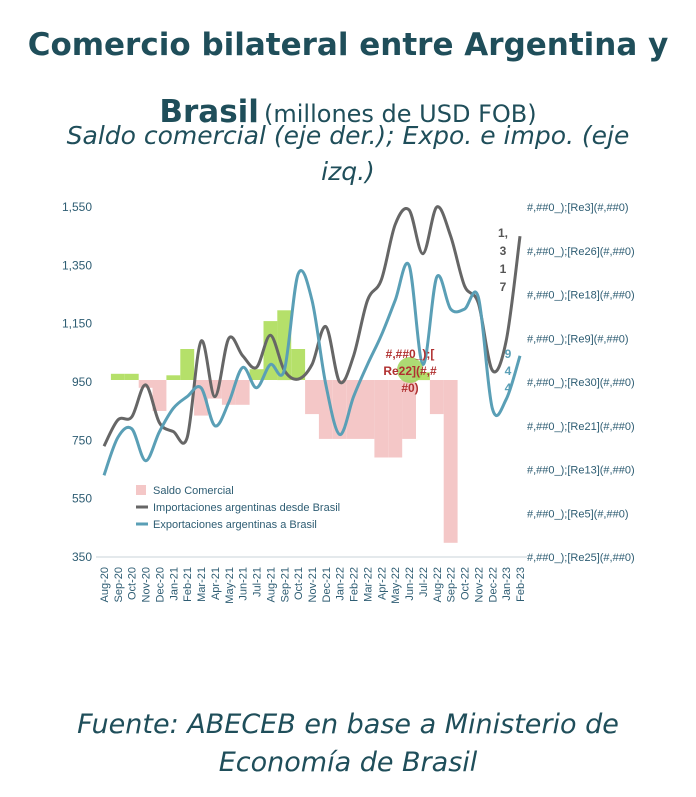 This screenshot has height=797, width=696. I want to click on x-tick-label: Aug-20, so click(105, 584).